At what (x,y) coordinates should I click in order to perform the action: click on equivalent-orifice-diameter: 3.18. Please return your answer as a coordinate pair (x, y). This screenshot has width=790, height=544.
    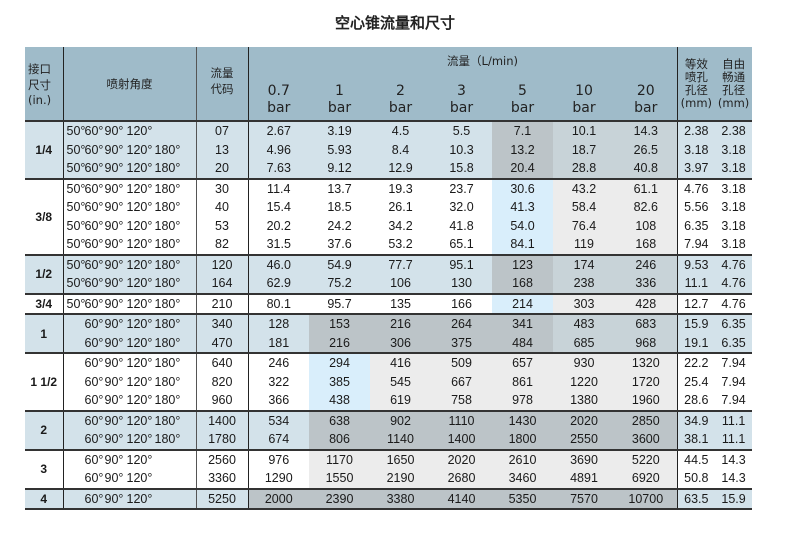
    Looking at the image, I should click on (696, 149).